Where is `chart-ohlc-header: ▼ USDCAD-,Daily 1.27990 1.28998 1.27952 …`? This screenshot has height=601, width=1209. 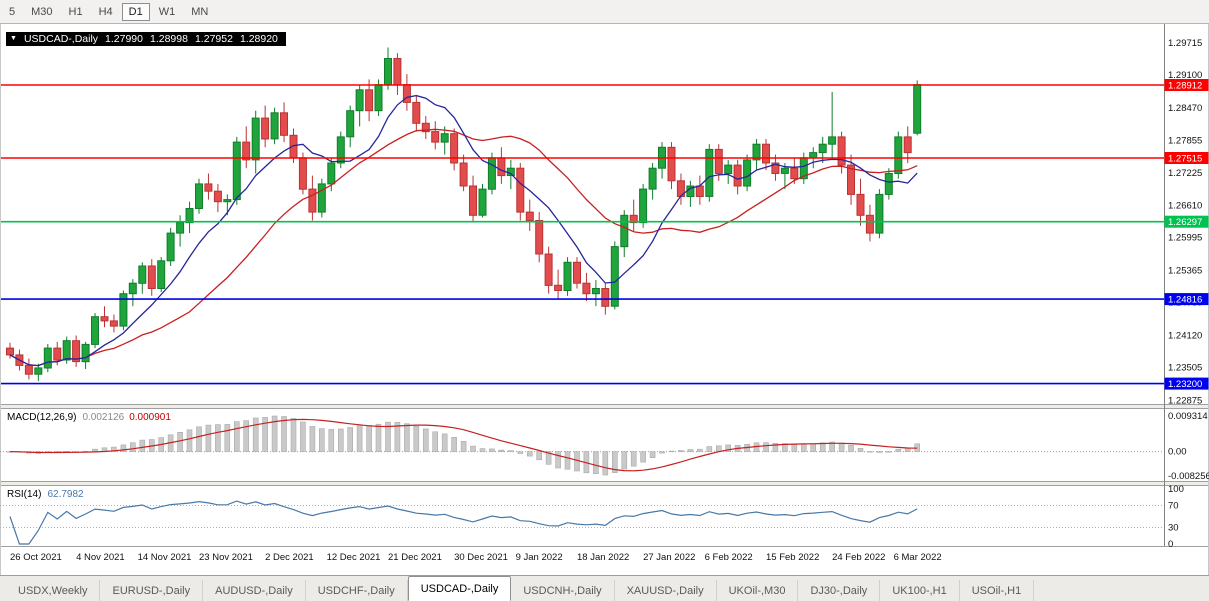
chart-ohlc-header: ▼ USDCAD-,Daily 1.27990 1.28998 1.27952 … is located at coordinates (146, 39).